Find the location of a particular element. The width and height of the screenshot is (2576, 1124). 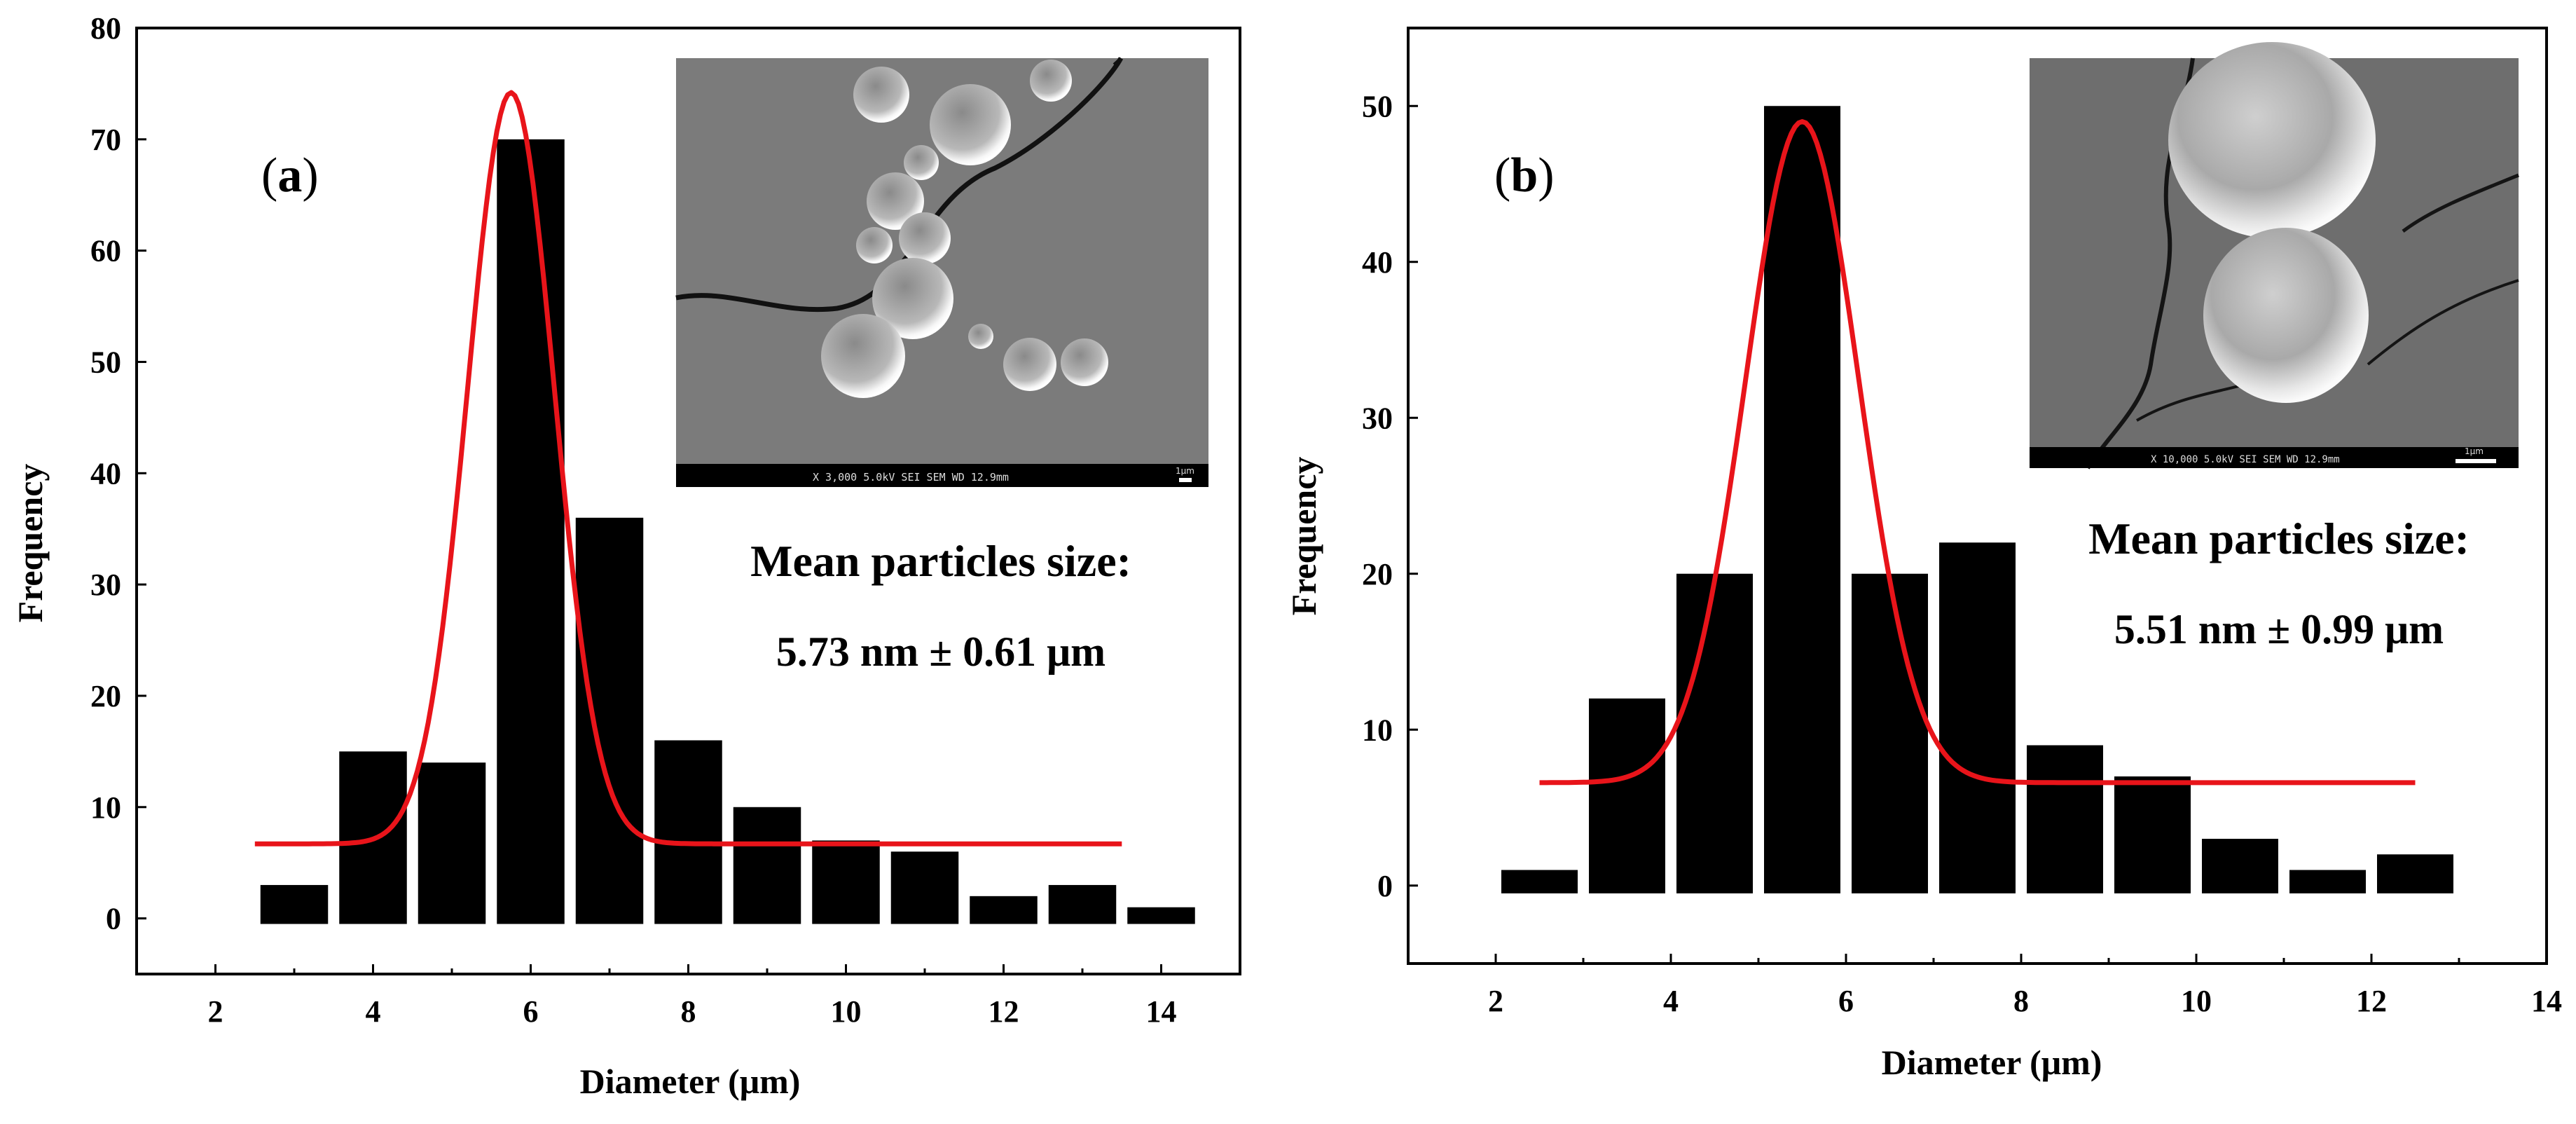

y-tick-label: 60 is located at coordinates (105, 251).